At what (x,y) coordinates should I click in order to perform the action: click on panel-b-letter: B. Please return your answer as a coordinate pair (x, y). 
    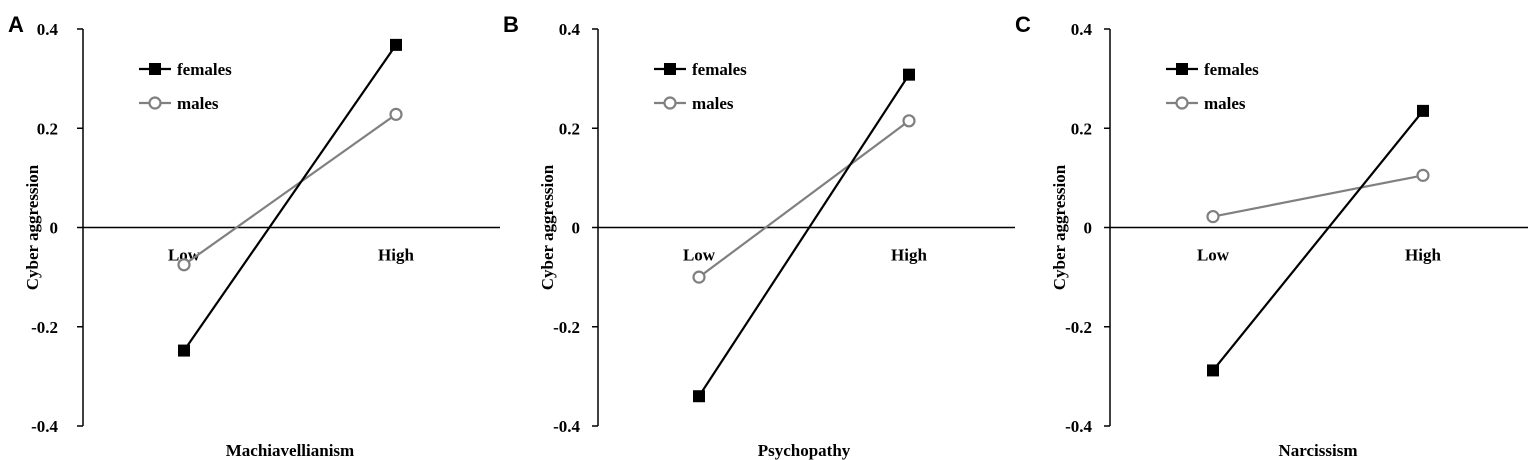
    Looking at the image, I should click on (511, 24).